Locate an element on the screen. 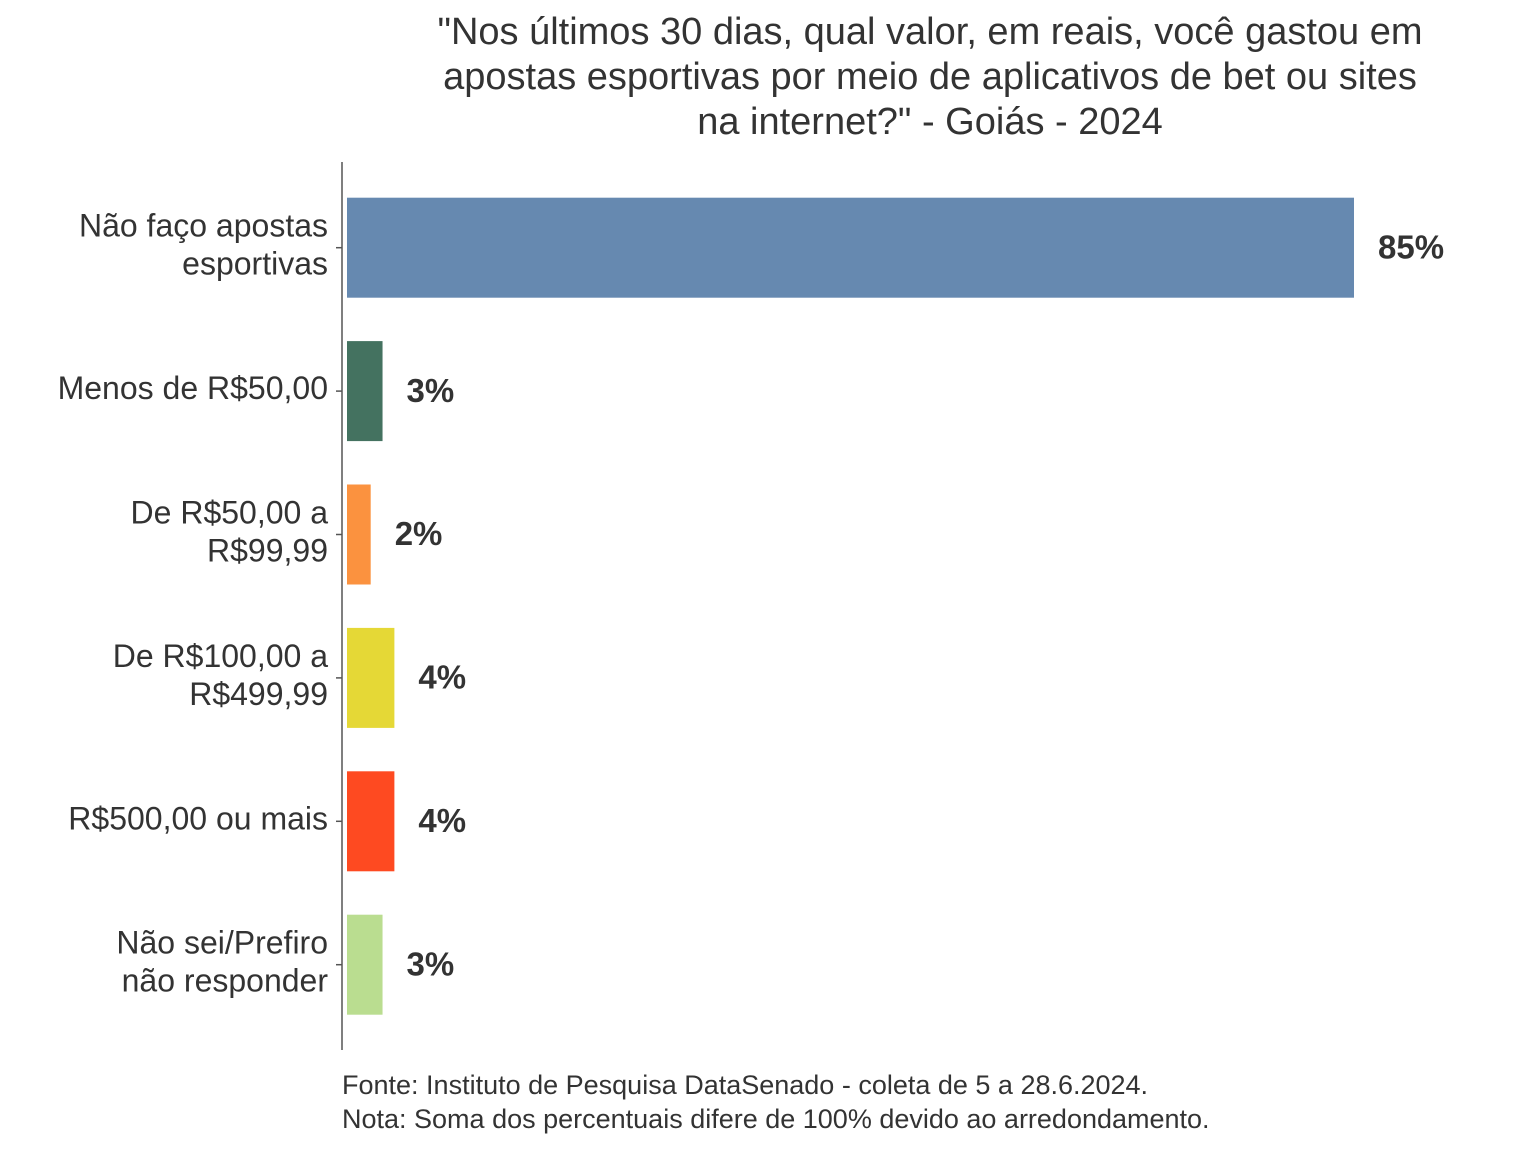  y-tick-label: De R$50,00 a R$99,99 is located at coordinates (230, 532).